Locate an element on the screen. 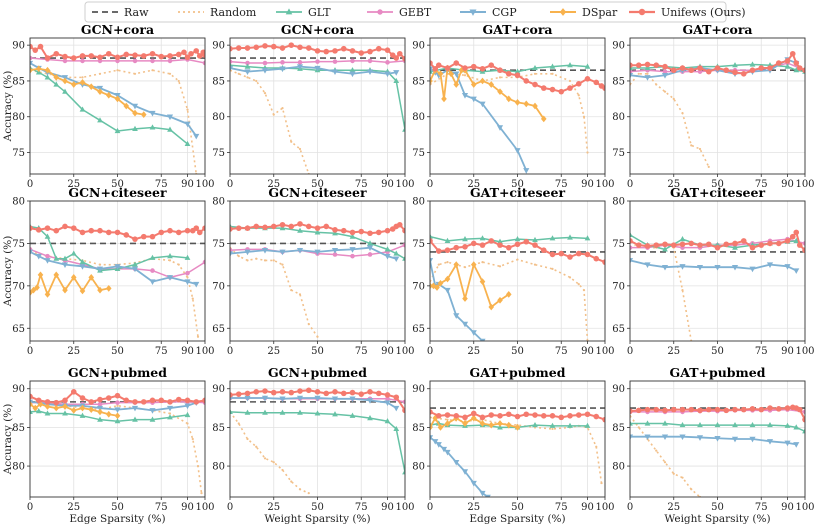 This screenshot has width=814, height=532. y-tick-label: 85 is located at coordinates (418, 81).